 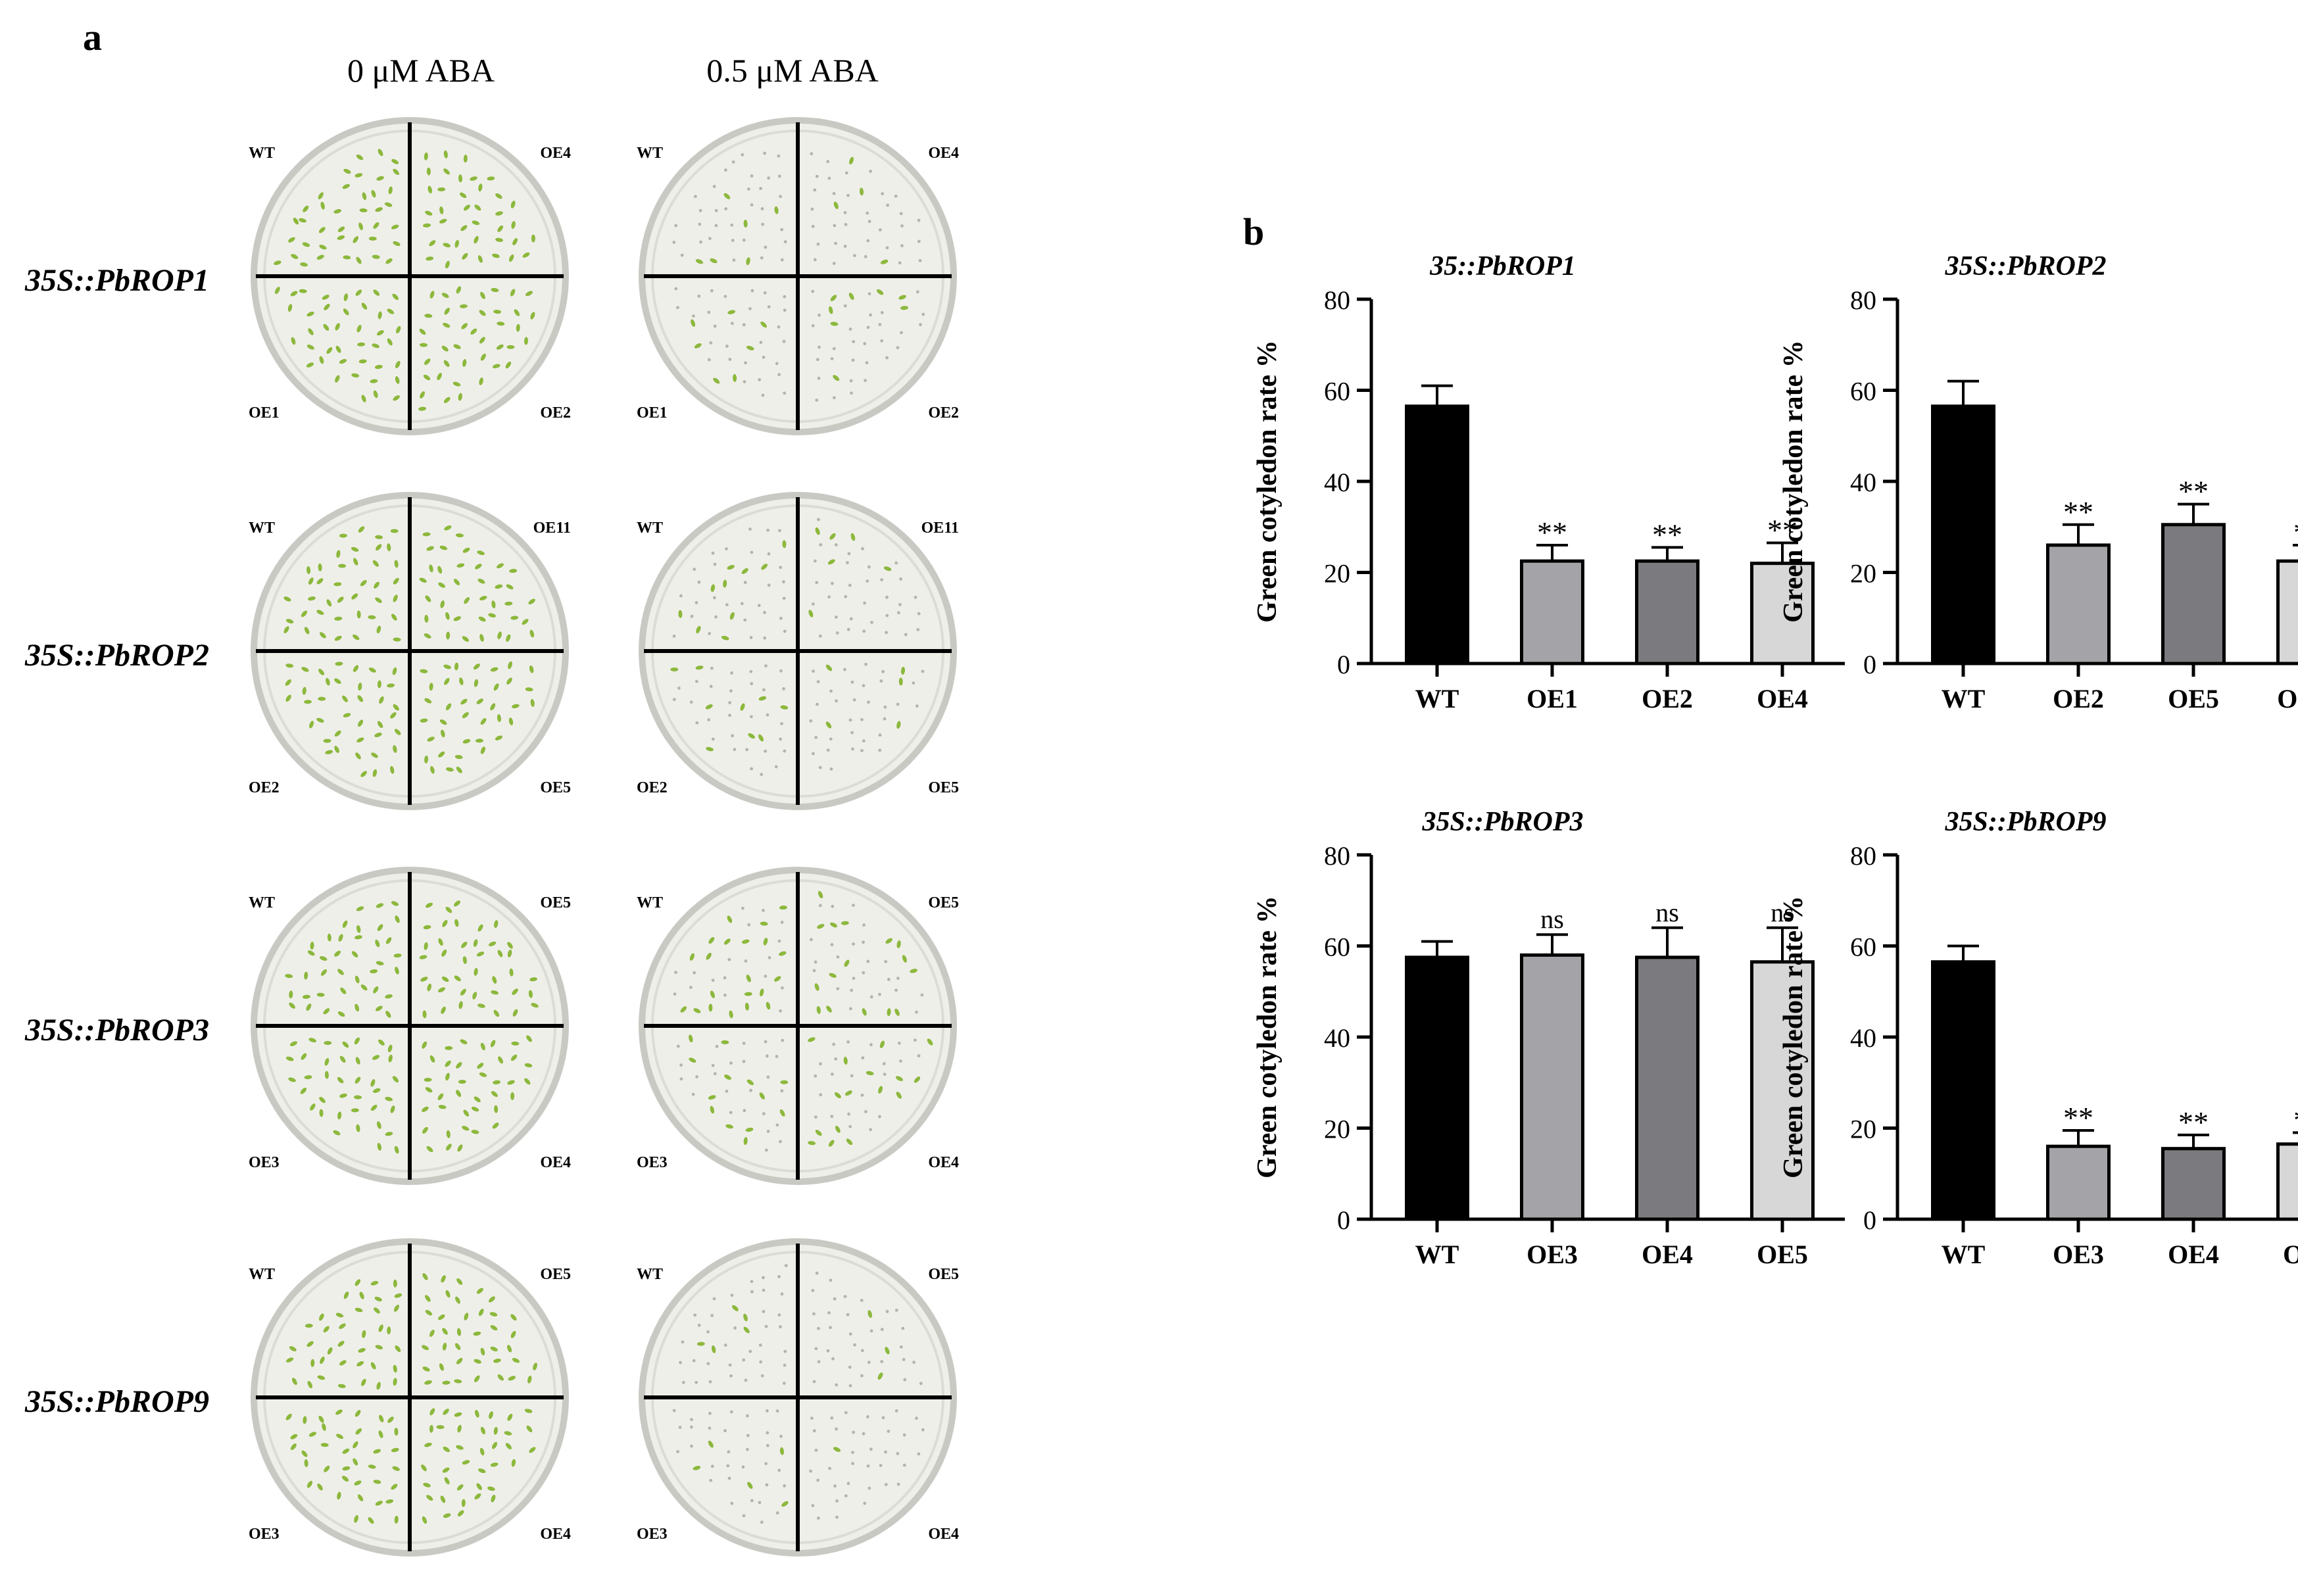 What do you see at coordinates (1552, 612) in the screenshot?
I see `bar-oe1` at bounding box center [1552, 612].